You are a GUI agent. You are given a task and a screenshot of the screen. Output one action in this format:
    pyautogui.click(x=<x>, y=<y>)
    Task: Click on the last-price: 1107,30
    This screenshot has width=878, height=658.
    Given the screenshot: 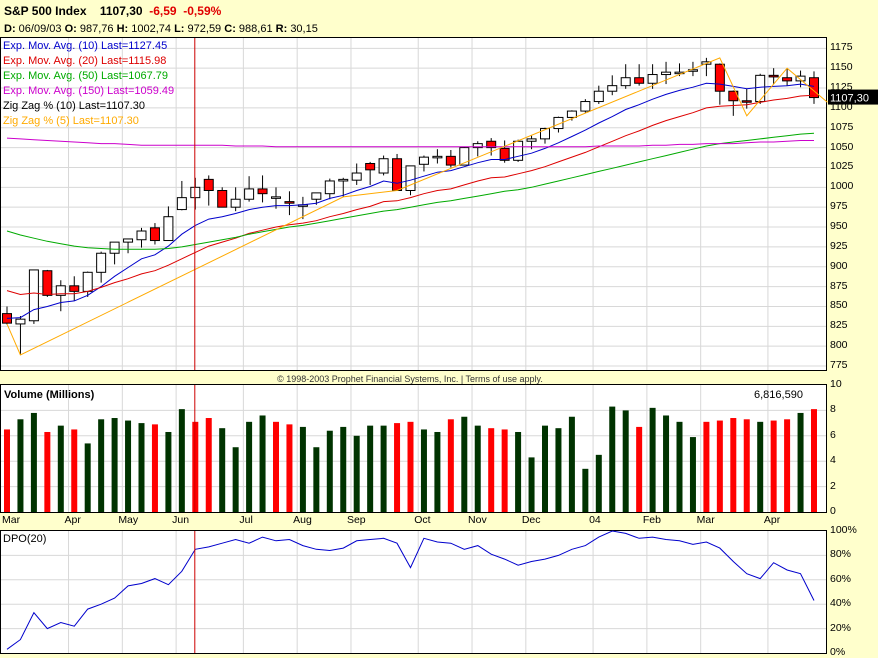 What is the action you would take?
    pyautogui.click(x=121, y=11)
    